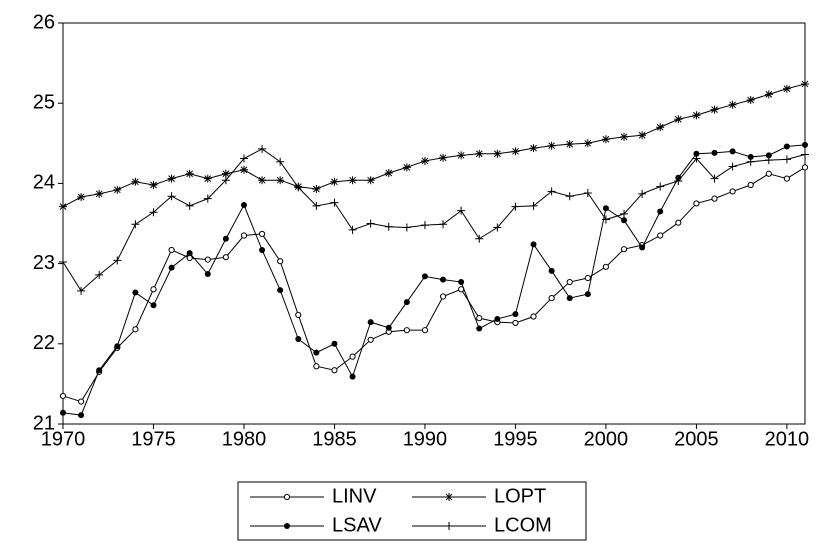  What do you see at coordinates (787, 439) in the screenshot?
I see `x-tick-label: 2010` at bounding box center [787, 439].